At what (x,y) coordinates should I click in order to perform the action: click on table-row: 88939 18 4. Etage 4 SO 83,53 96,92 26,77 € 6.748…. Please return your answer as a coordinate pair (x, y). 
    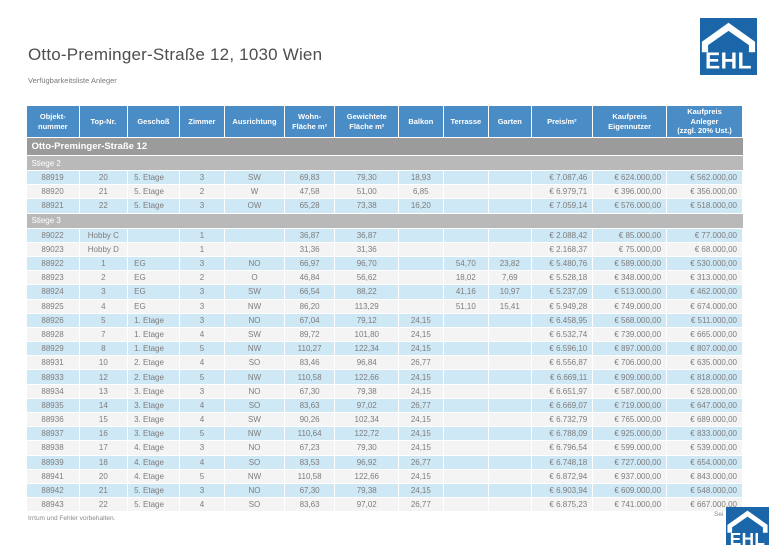
    Looking at the image, I should click on (384, 462).